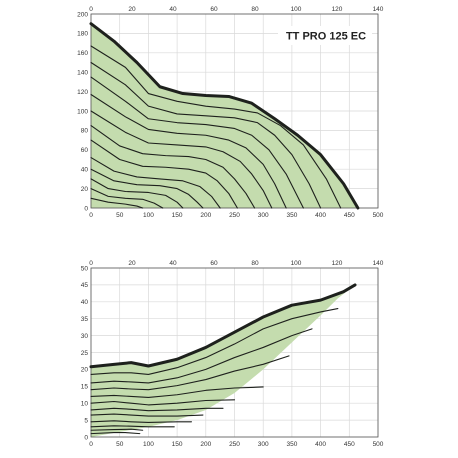 The height and width of the screenshot is (458, 458). What do you see at coordinates (177, 215) in the screenshot?
I see `x-tick-label-0-3: 150` at bounding box center [177, 215].